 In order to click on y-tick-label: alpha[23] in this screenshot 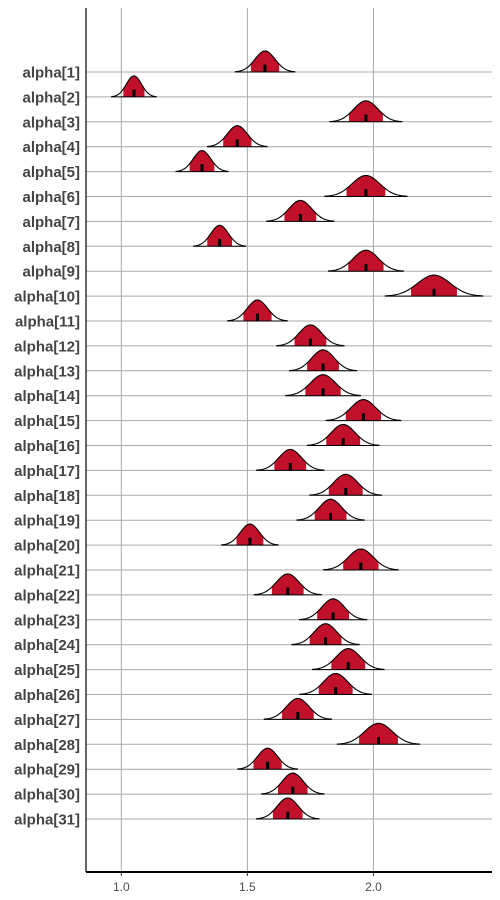, I will do `click(47, 620)`.